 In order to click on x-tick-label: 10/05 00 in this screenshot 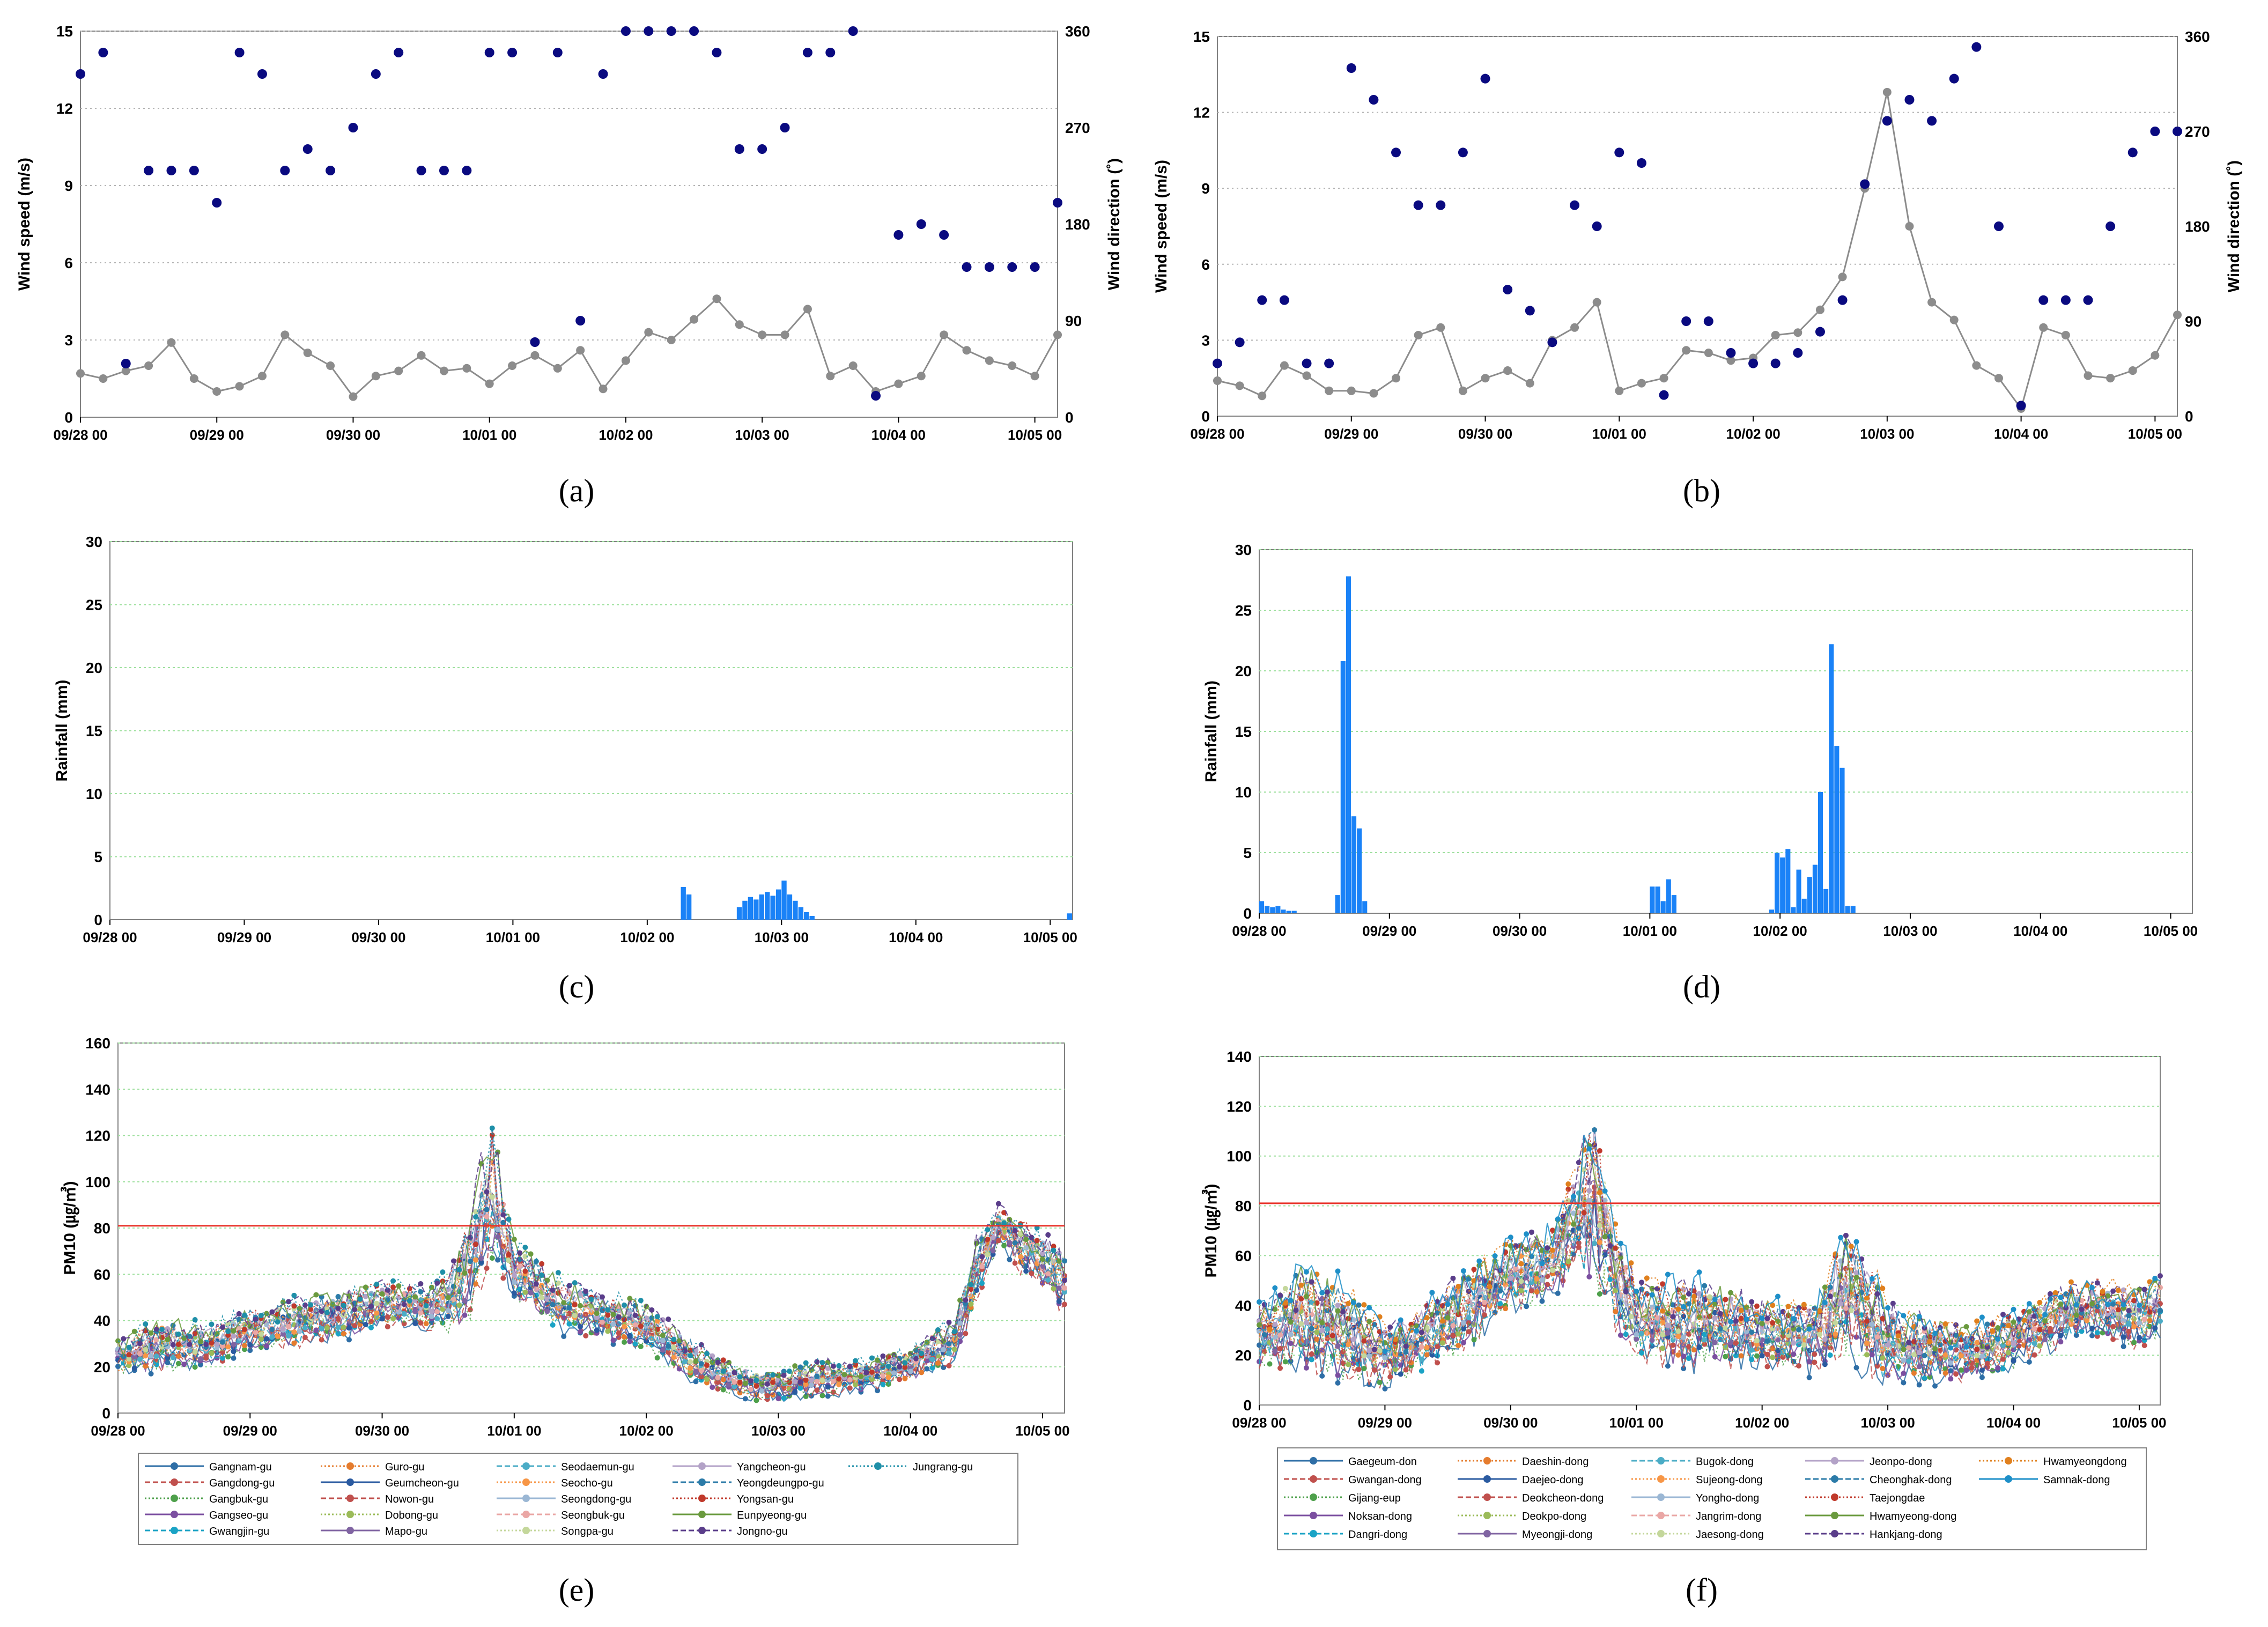, I will do `click(2139, 1423)`.